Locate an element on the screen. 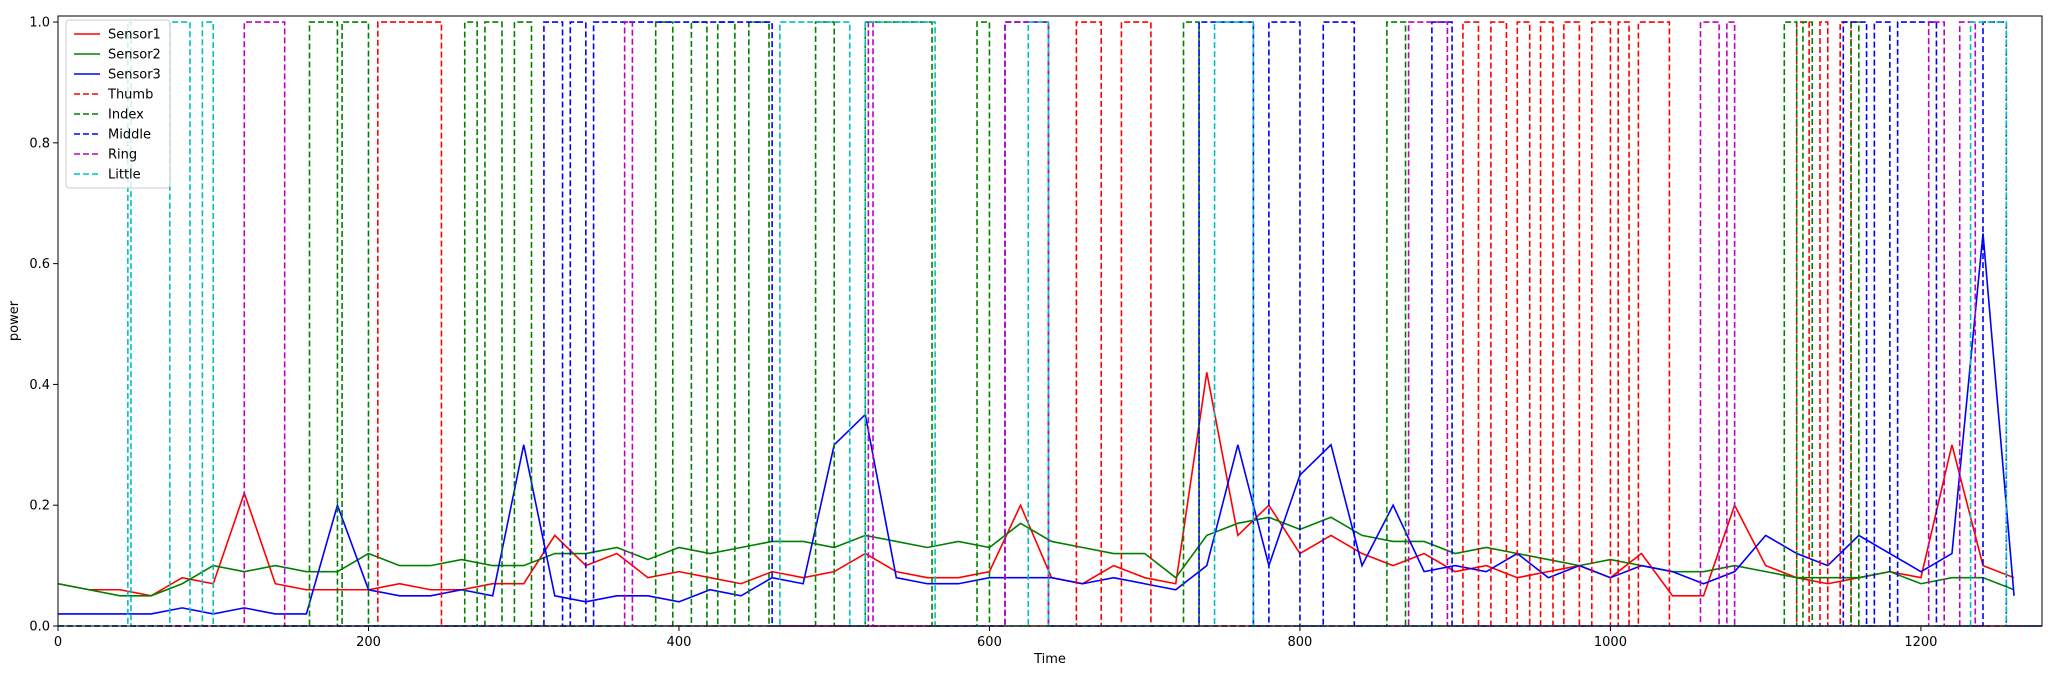 The image size is (2052, 675). x-tick-label: 800 is located at coordinates (1300, 642).